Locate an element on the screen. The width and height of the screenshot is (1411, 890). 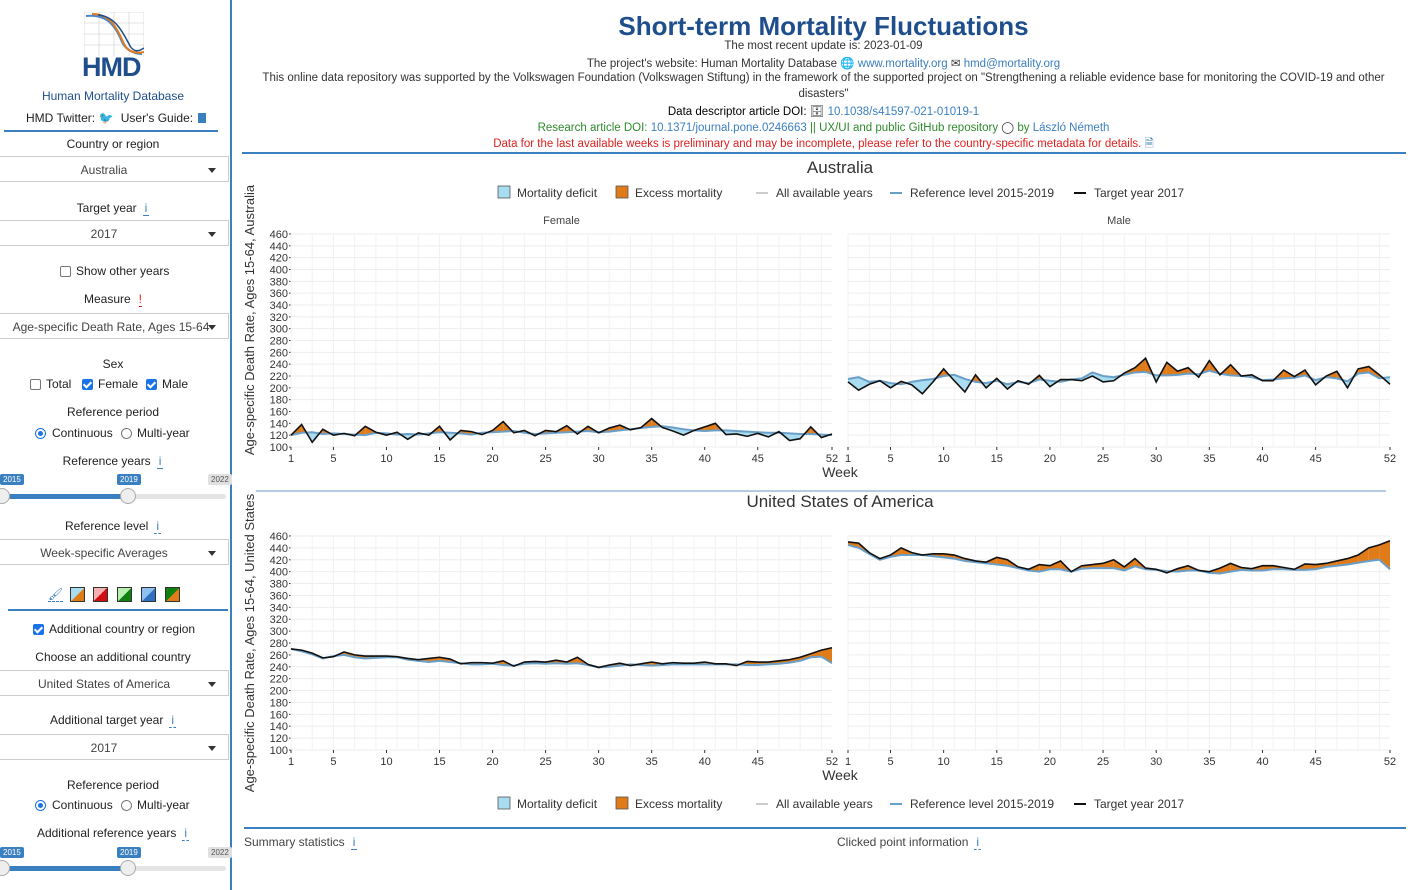
country-label: Country or region is located at coordinates (113, 144).